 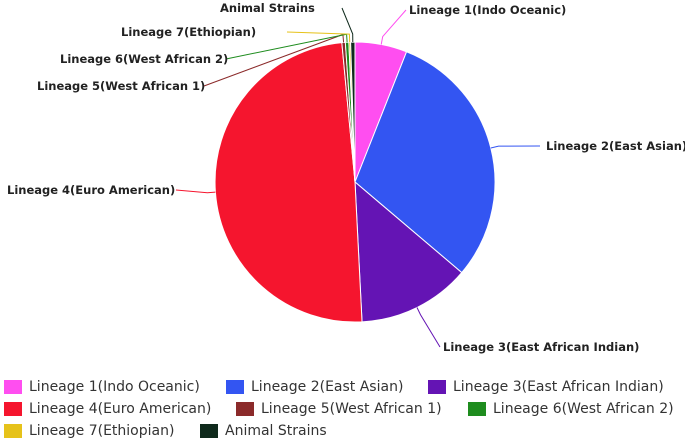 I want to click on pie-slice-lineage-2-east-asian, so click(x=425, y=162).